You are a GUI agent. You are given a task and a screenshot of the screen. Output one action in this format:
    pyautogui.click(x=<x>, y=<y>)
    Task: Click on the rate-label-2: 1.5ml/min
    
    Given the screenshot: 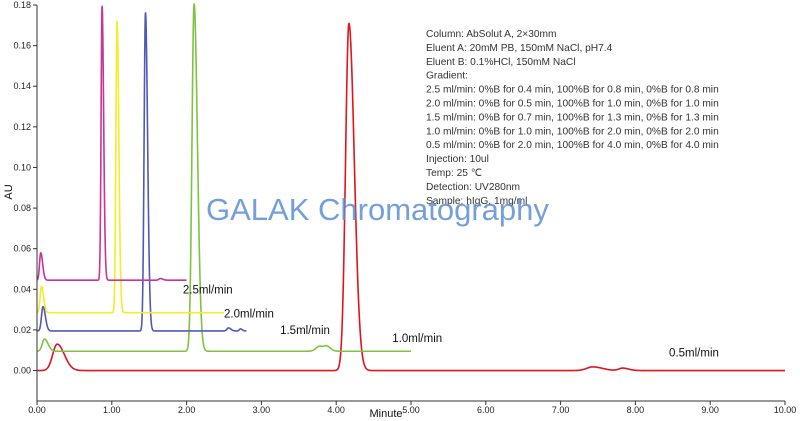 What is the action you would take?
    pyautogui.click(x=305, y=331)
    